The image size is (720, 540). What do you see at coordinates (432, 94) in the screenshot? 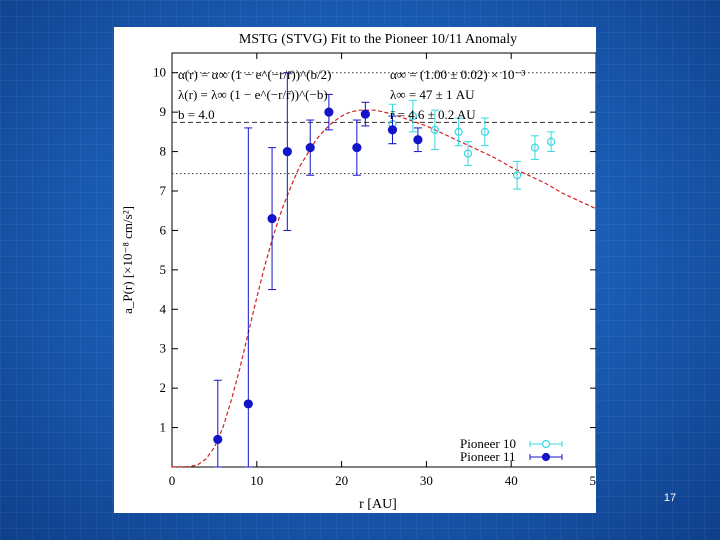
I see `annotation-lambda-inf: λ∞ = 47 ± 1 AU` at bounding box center [432, 94].